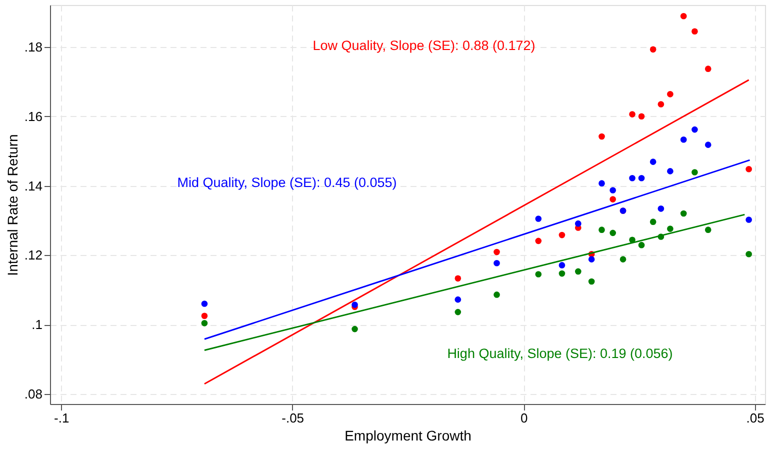 The height and width of the screenshot is (452, 775). Describe the element at coordinates (560, 353) in the screenshot. I see `annotation: High Quality, Slope (SE): 0.19 (0.056)` at that location.